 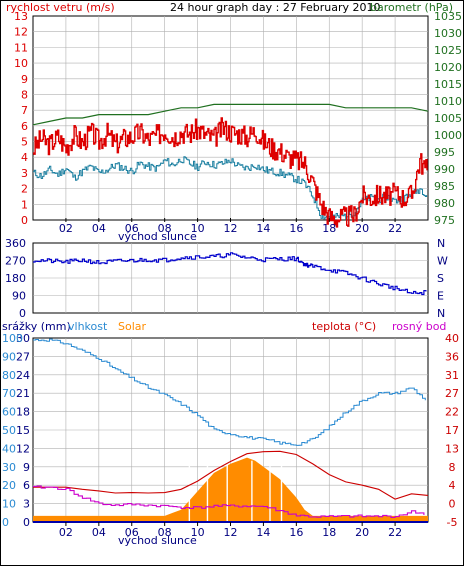 I want to click on humidity-y-tick-label: 80, so click(x=9, y=375).